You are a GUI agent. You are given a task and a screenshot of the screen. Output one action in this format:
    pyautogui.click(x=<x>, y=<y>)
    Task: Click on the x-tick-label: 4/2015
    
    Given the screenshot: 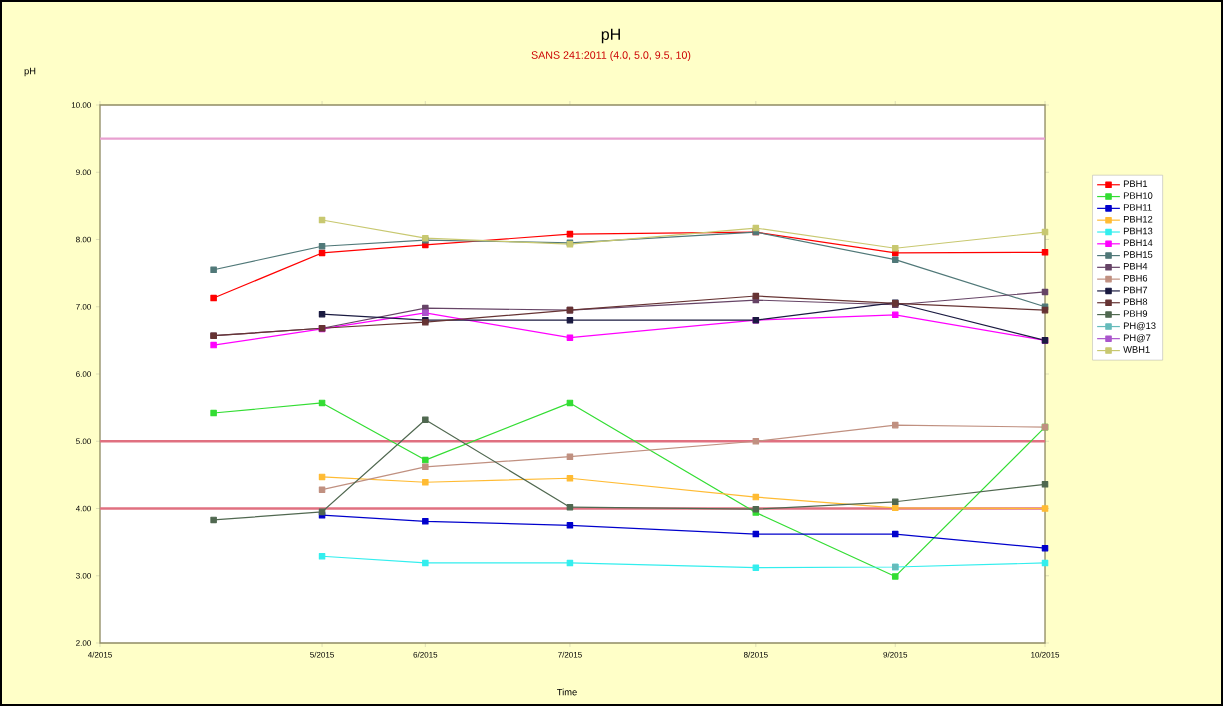 What is the action you would take?
    pyautogui.click(x=99, y=654)
    